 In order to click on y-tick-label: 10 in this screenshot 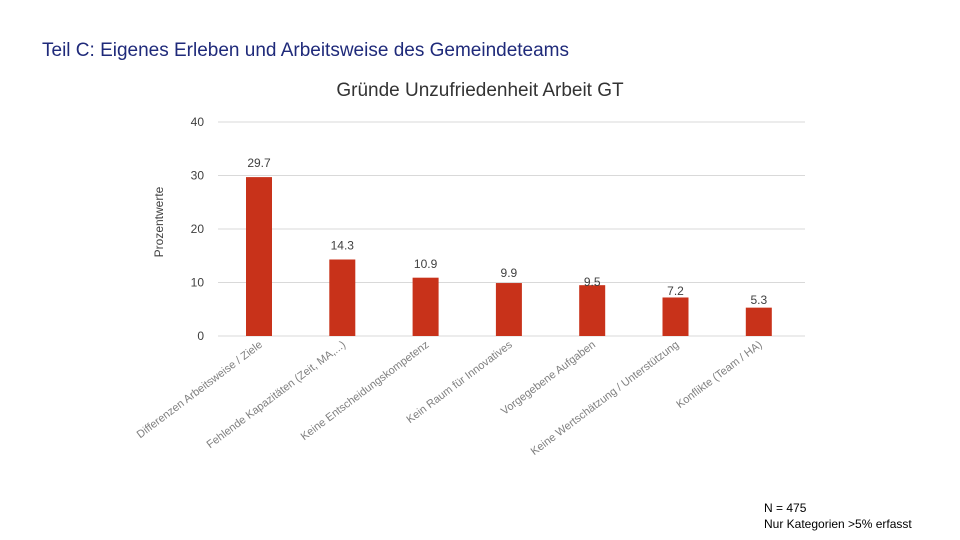, I will do `click(198, 283)`.